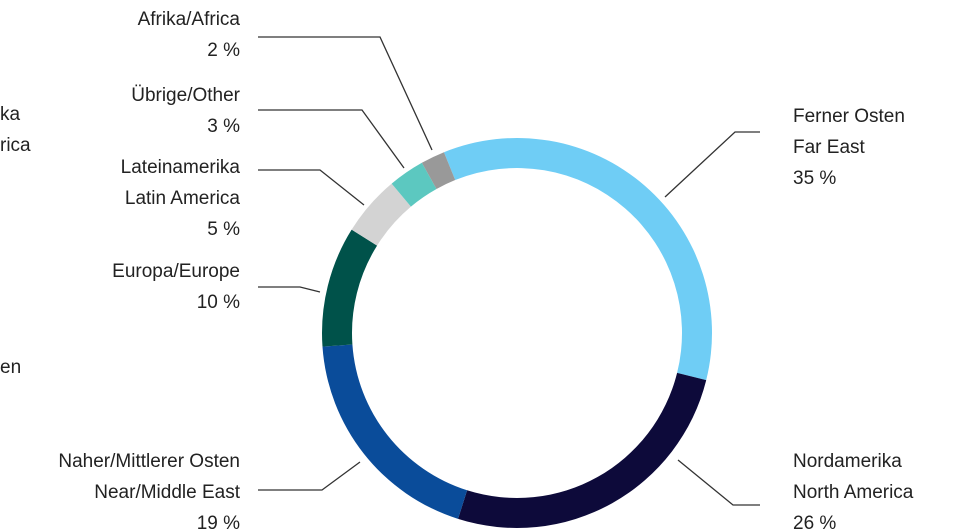  What do you see at coordinates (10, 367) in the screenshot?
I see `cropped-text: en` at bounding box center [10, 367].